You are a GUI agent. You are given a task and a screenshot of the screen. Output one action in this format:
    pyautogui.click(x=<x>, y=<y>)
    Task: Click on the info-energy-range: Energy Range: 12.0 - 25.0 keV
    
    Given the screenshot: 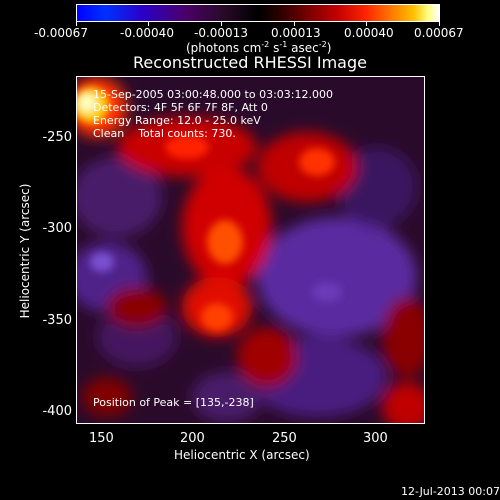 What is the action you would take?
    pyautogui.click(x=177, y=120)
    